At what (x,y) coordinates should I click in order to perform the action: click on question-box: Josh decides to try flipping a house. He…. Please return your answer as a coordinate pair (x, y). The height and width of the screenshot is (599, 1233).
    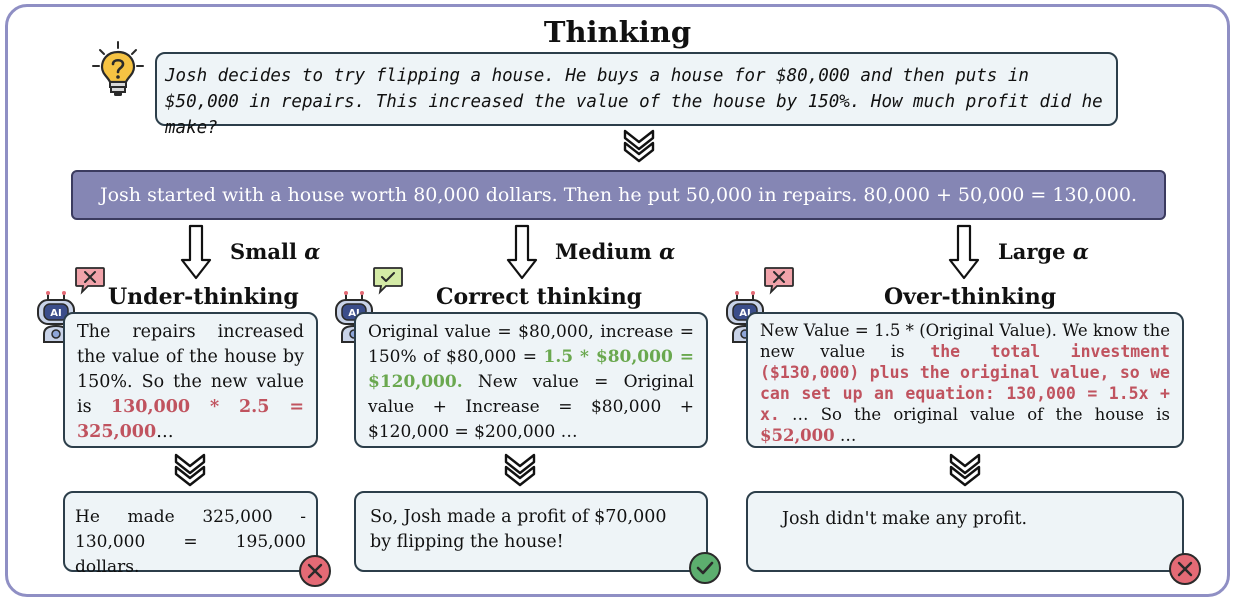
    Looking at the image, I should click on (636, 95).